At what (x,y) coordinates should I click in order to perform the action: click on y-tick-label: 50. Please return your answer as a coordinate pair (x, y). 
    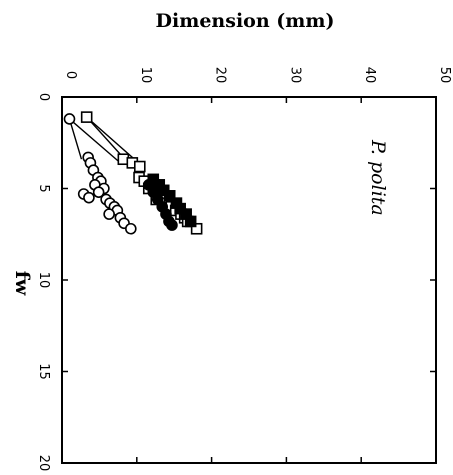
    Looking at the image, I should click on (444, 75).